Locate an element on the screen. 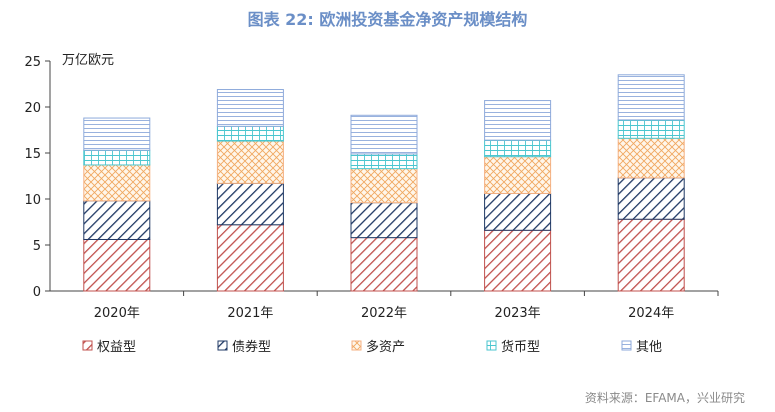 This screenshot has width=775, height=412. legend-item: 其他 is located at coordinates (641, 347).